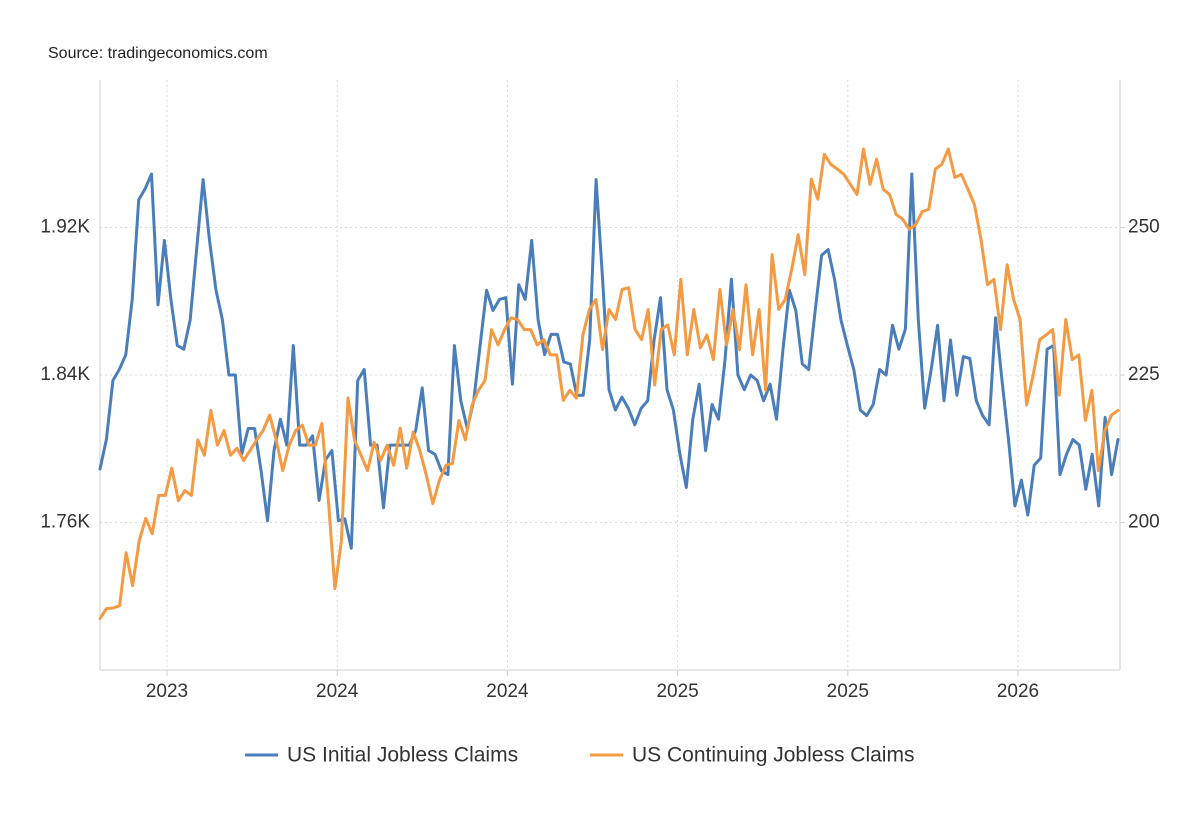  What do you see at coordinates (158, 53) in the screenshot?
I see `source-note: Source: tradingeconomics.com` at bounding box center [158, 53].